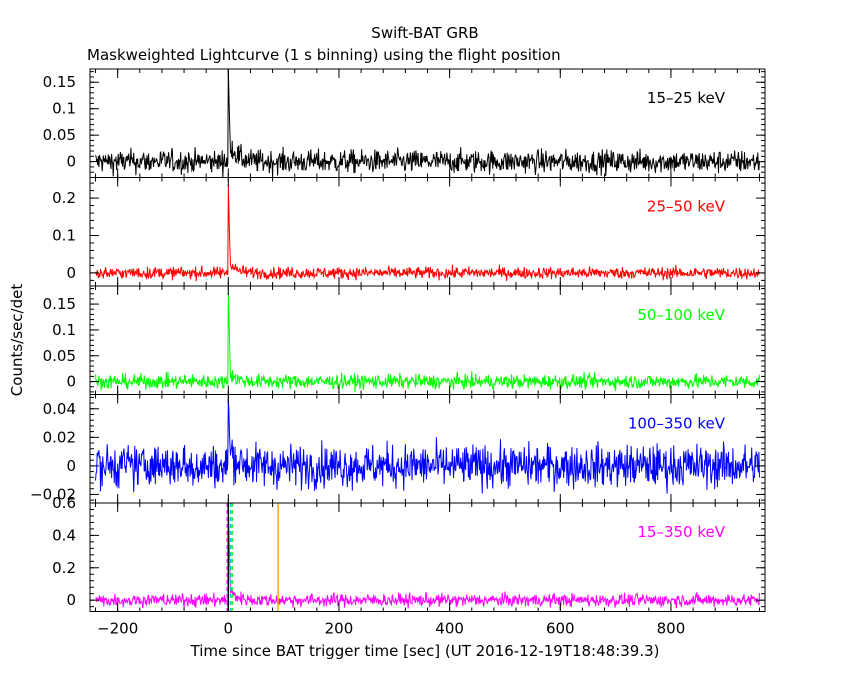  I want to click on y-tick-label: 0.04, so click(59, 409).